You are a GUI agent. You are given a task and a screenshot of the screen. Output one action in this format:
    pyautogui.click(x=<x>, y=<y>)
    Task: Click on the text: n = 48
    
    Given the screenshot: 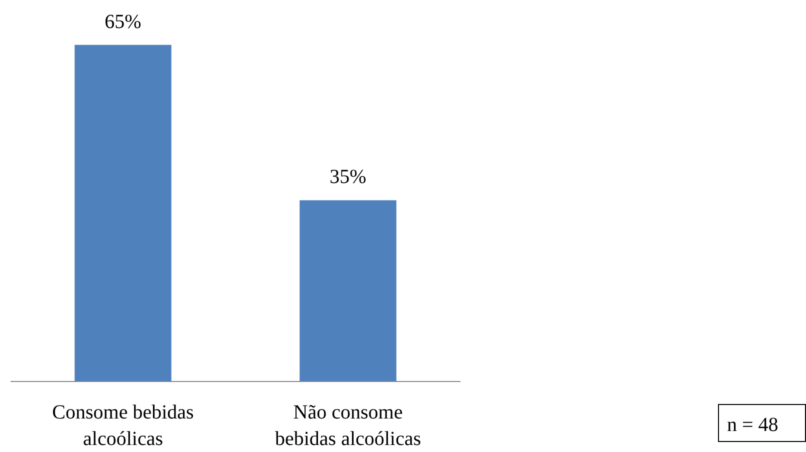 What is the action you would take?
    pyautogui.click(x=752, y=425)
    